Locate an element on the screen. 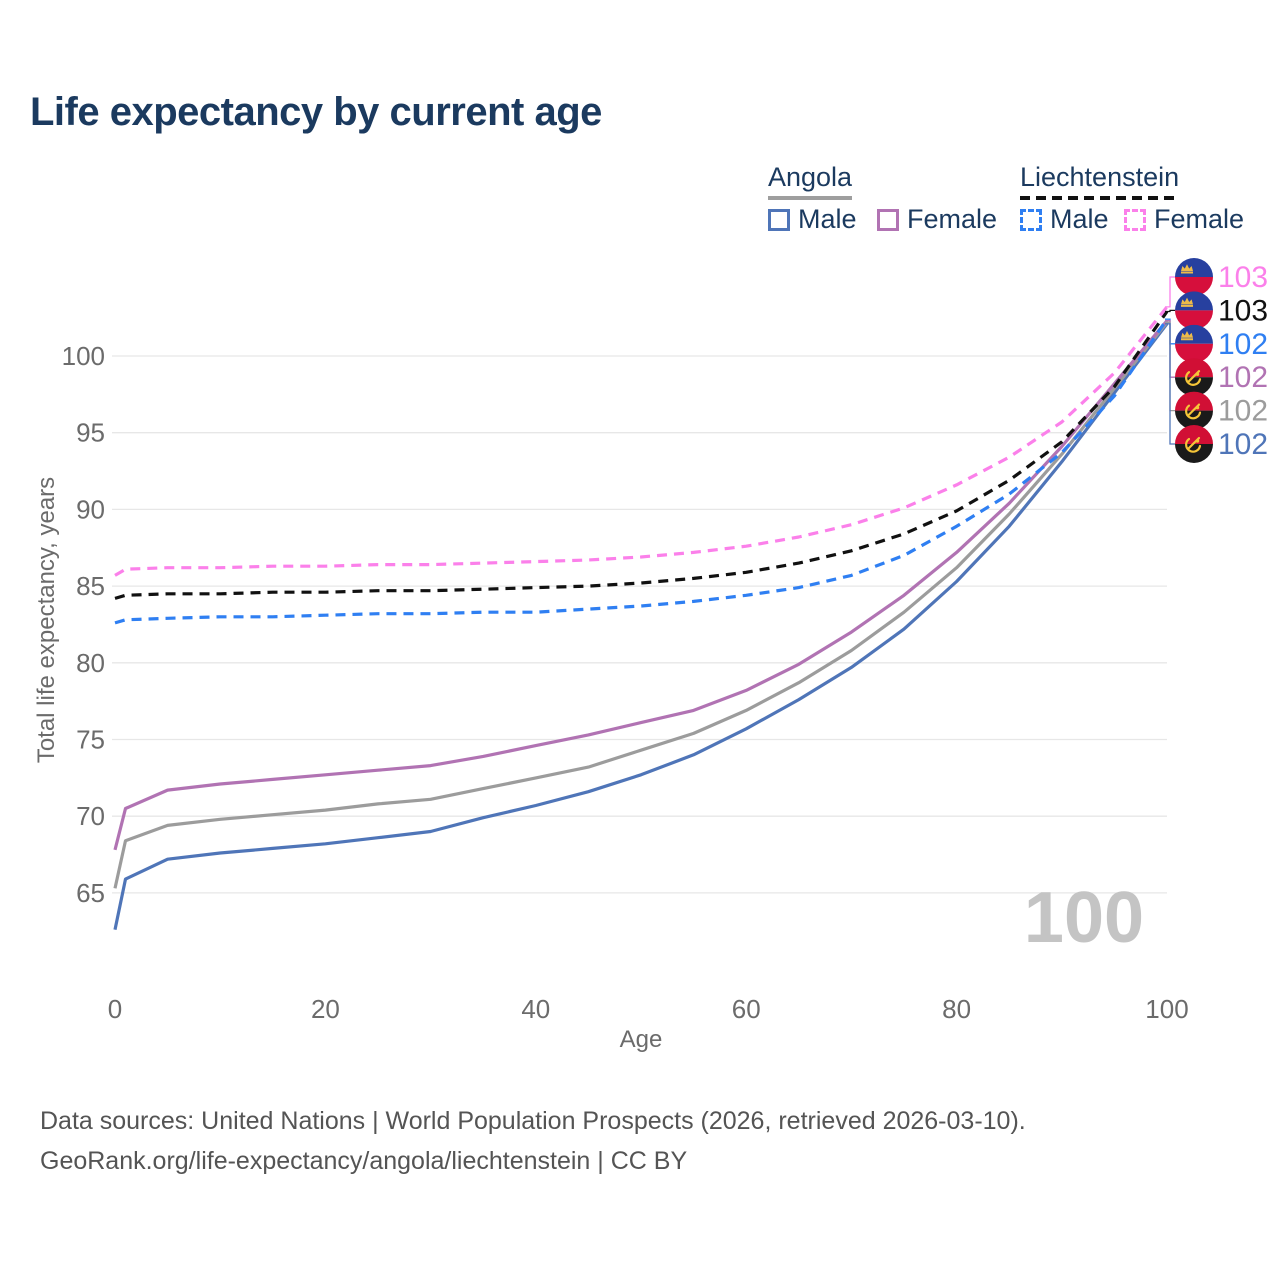  x-axis-title: Age is located at coordinates (641, 1039).